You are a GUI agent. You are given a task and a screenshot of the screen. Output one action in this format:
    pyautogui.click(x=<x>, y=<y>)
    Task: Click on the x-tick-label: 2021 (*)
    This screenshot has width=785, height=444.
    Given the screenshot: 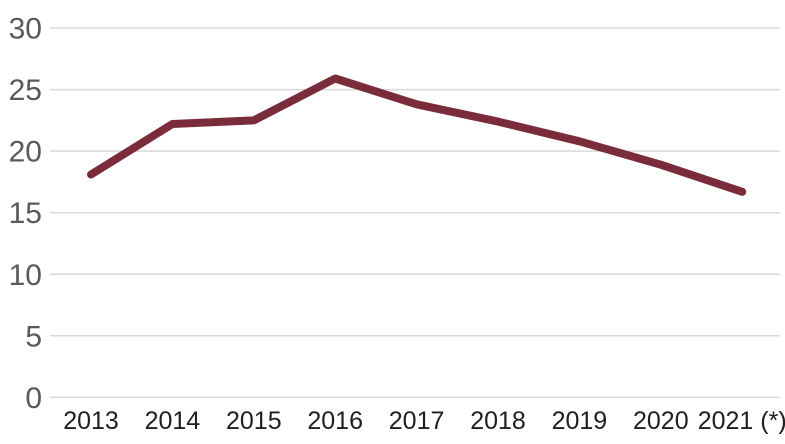 What is the action you would take?
    pyautogui.click(x=741, y=421)
    